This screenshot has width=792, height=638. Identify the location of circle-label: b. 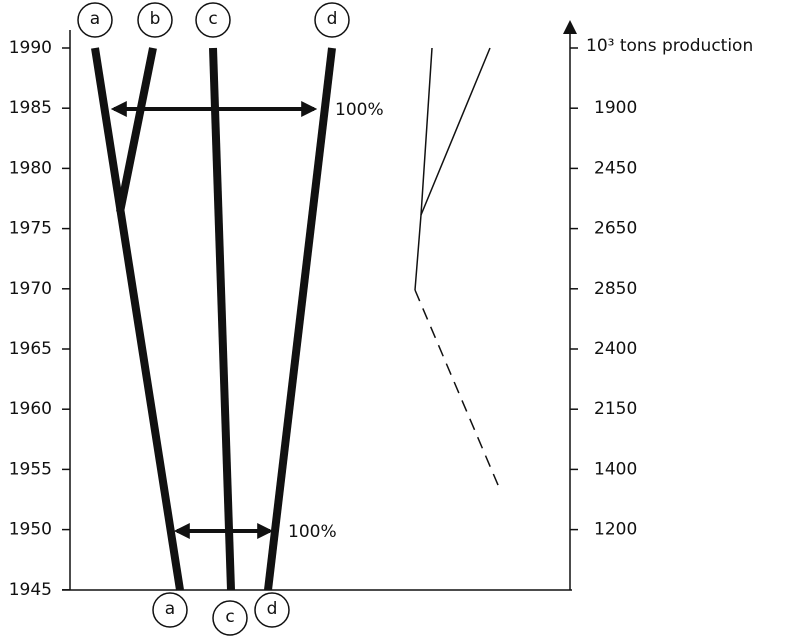
(155, 19).